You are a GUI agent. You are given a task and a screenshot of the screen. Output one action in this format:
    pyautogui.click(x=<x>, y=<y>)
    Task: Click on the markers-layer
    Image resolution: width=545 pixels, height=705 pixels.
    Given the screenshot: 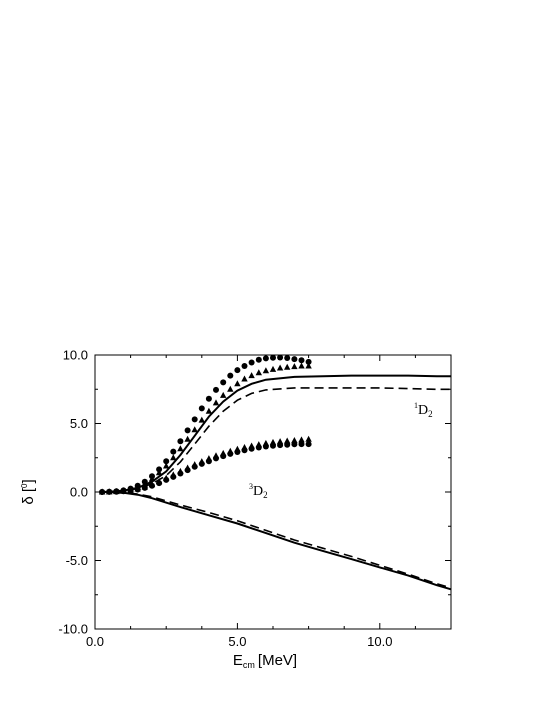 What is the action you would take?
    pyautogui.click(x=205, y=424)
    